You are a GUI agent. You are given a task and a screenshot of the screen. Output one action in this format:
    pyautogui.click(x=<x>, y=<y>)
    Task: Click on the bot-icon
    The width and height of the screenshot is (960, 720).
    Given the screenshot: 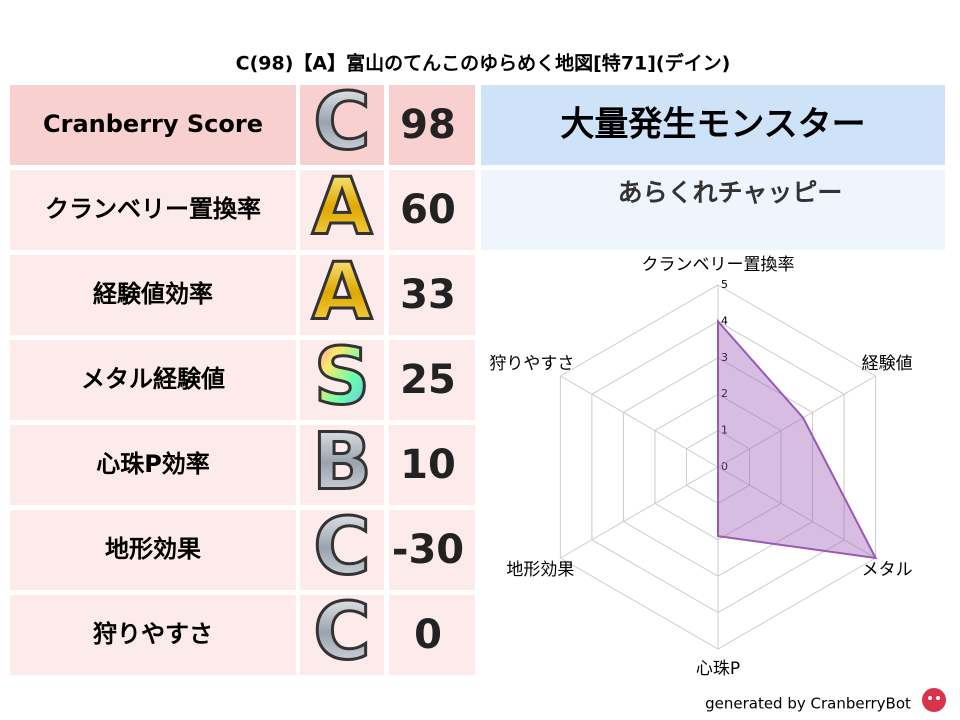 What is the action you would take?
    pyautogui.click(x=934, y=700)
    